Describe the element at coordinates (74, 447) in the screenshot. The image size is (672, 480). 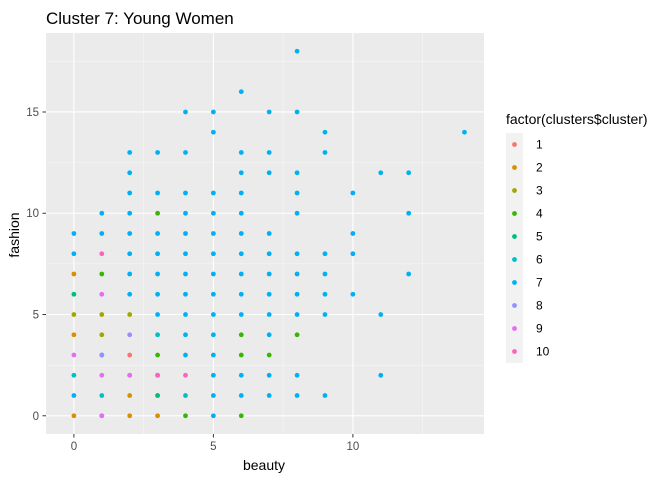
I see `x-tick-label: 0` at that location.